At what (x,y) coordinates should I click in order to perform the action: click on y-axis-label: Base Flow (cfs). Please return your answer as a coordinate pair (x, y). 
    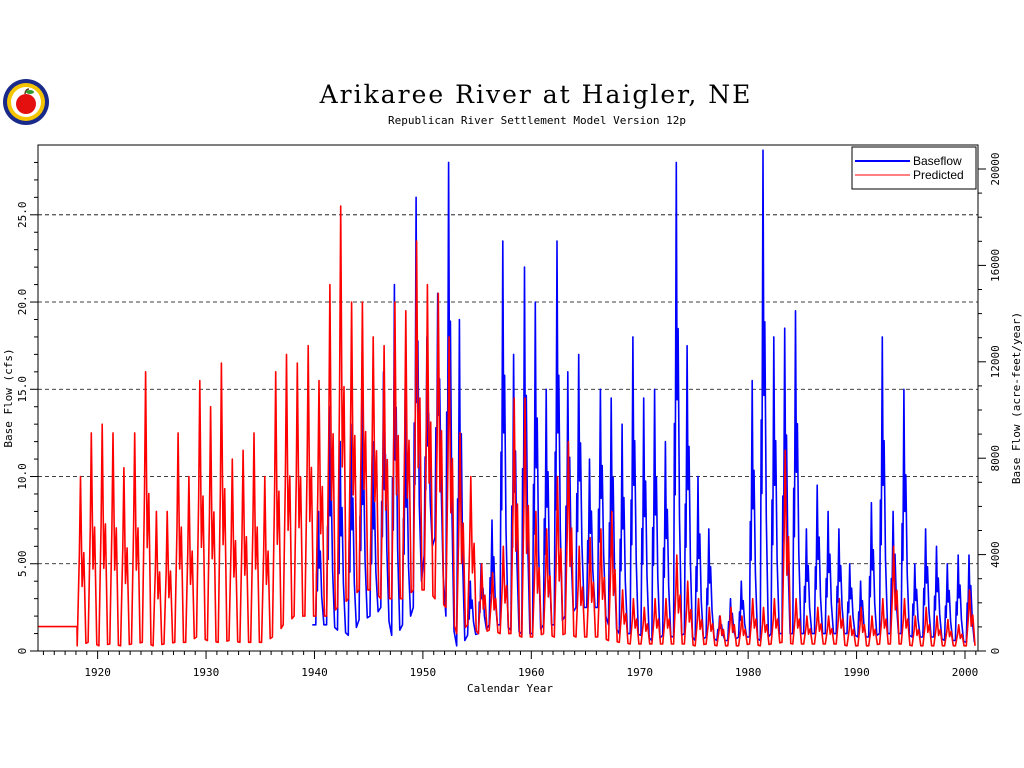
    Looking at the image, I should click on (8, 397).